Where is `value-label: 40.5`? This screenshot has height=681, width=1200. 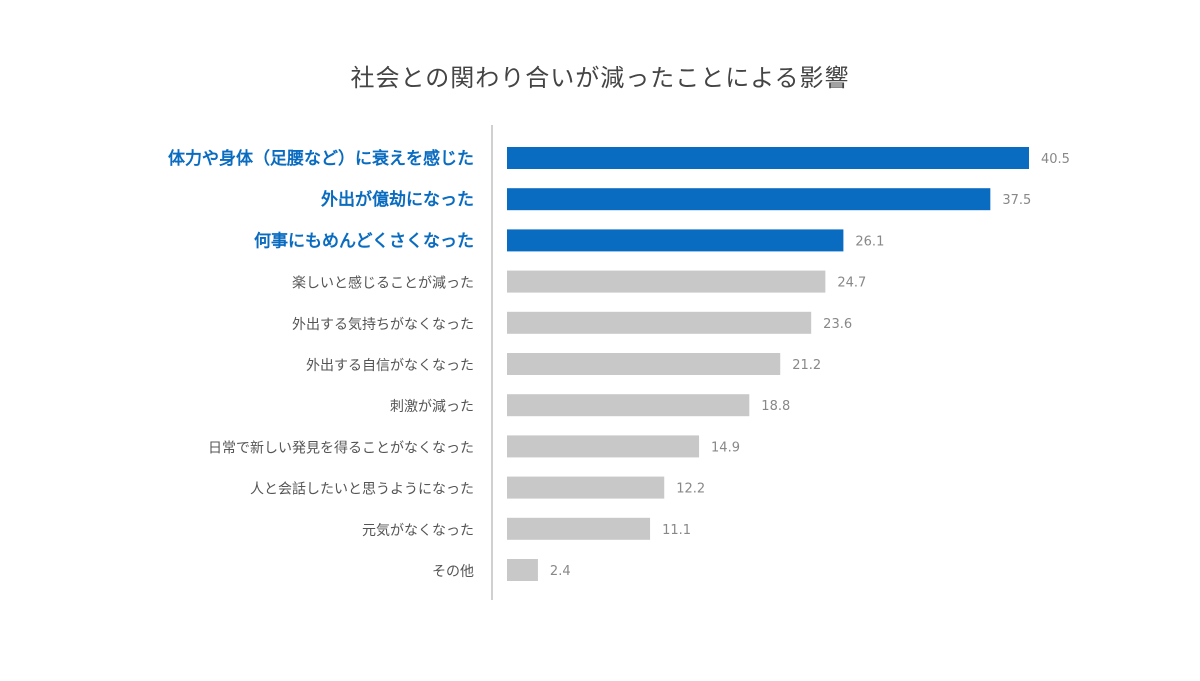
value-label: 40.5 is located at coordinates (1055, 159).